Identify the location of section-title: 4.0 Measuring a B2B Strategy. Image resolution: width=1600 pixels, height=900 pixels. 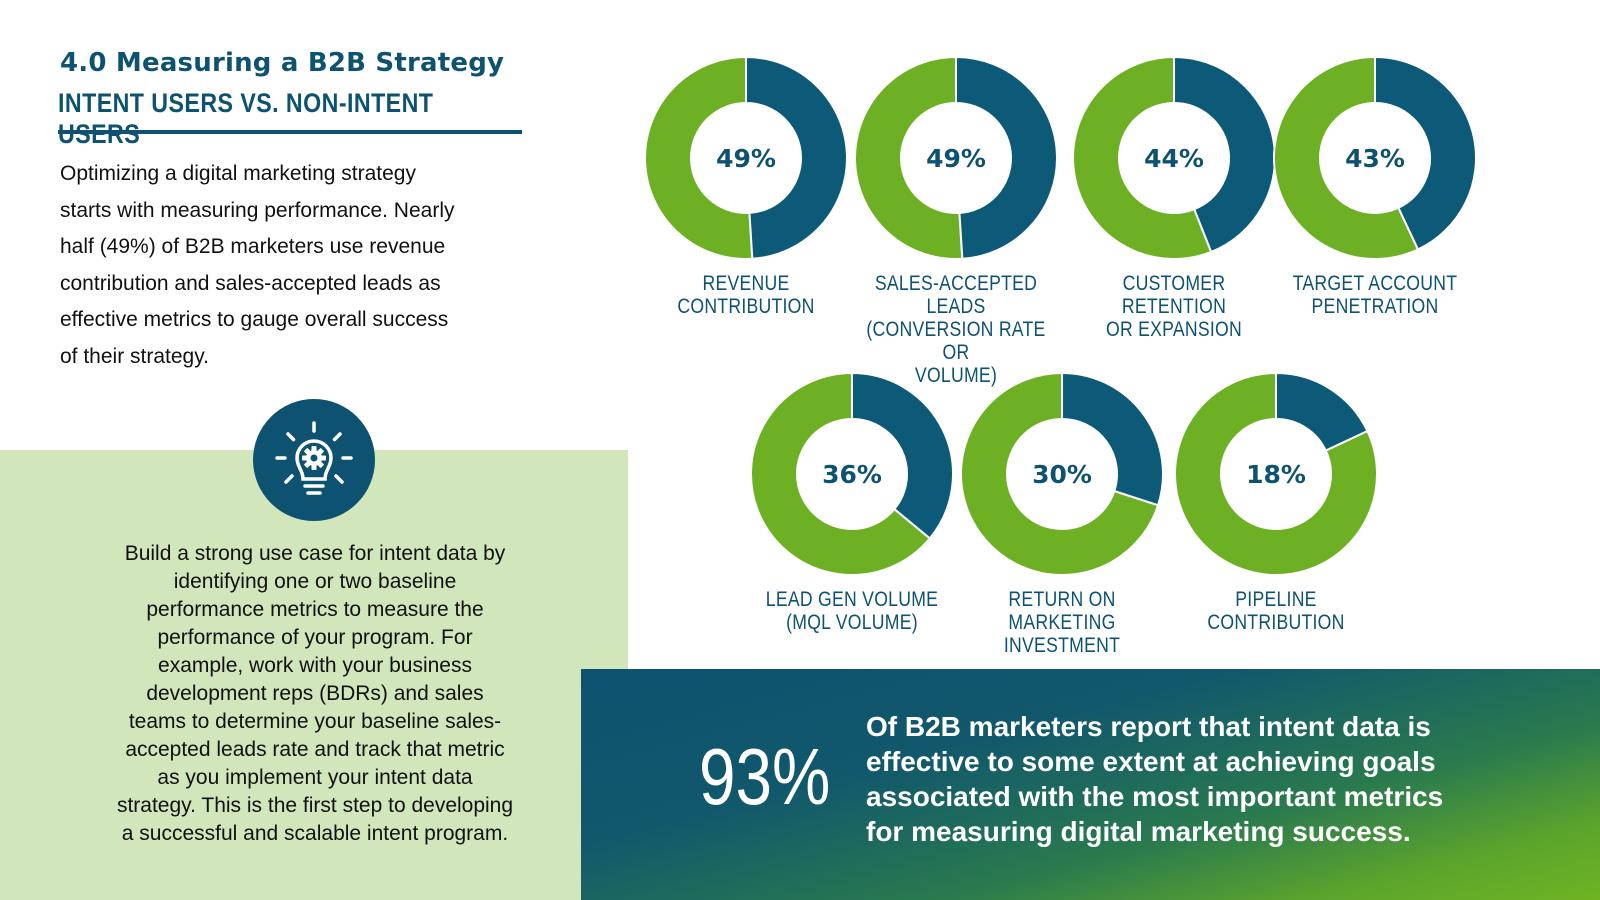
(282, 63).